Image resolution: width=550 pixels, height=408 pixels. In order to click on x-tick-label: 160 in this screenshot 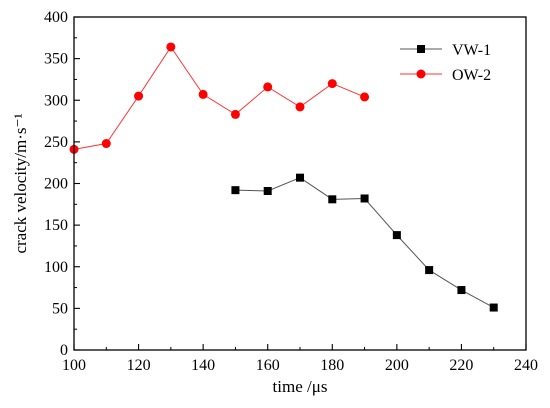, I will do `click(268, 365)`.